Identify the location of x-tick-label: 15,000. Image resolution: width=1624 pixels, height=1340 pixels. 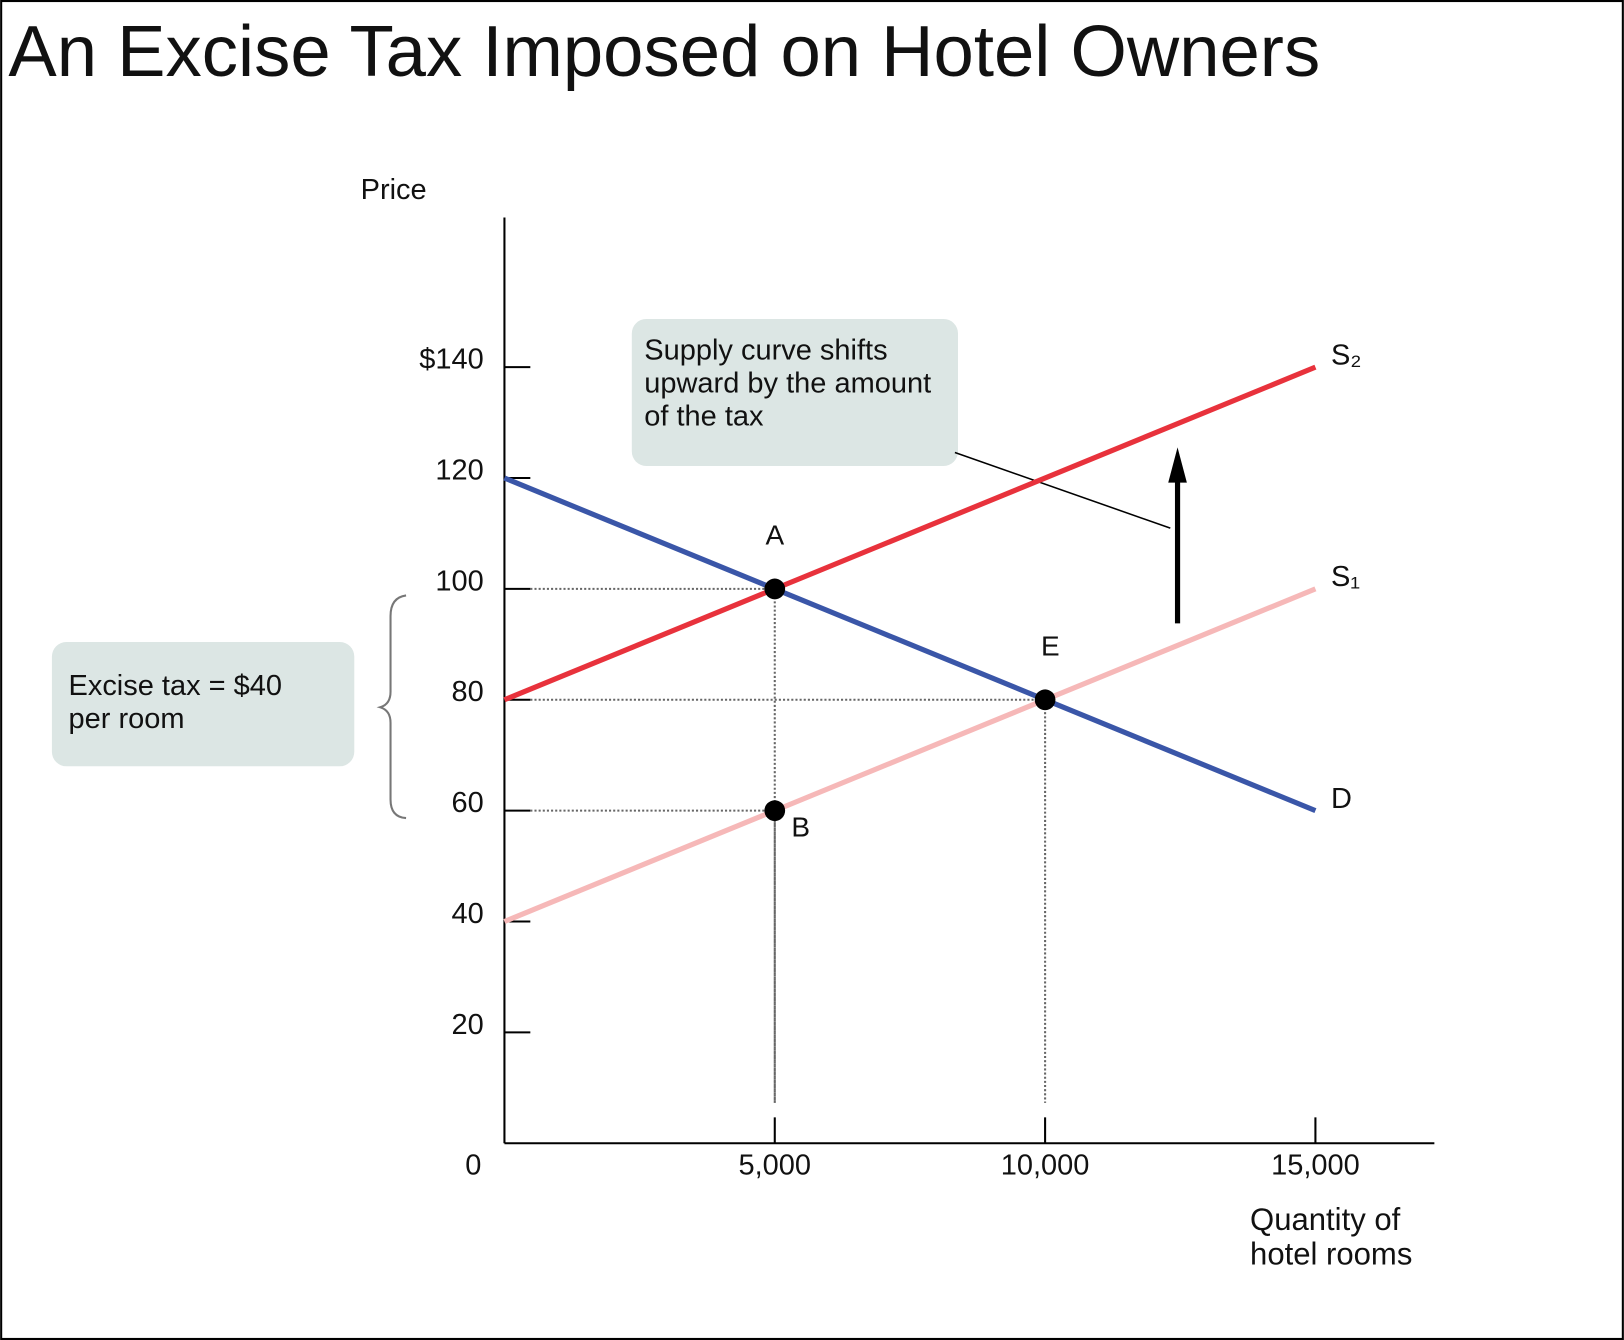
(1315, 1166).